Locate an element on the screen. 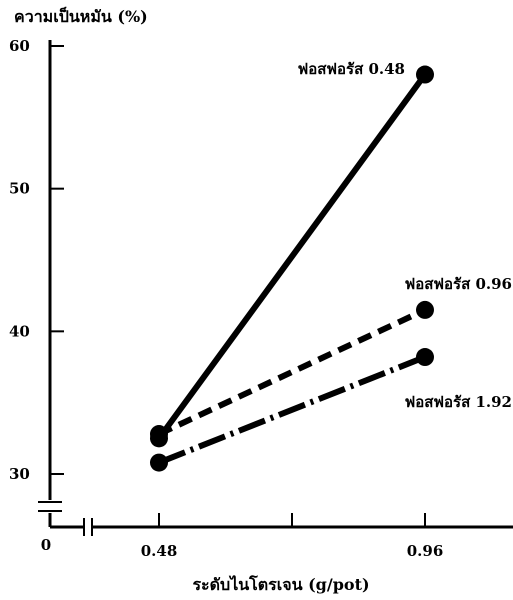 The image size is (513, 600). series-label: ฟอสฟอรัส 0.48 is located at coordinates (351, 69).